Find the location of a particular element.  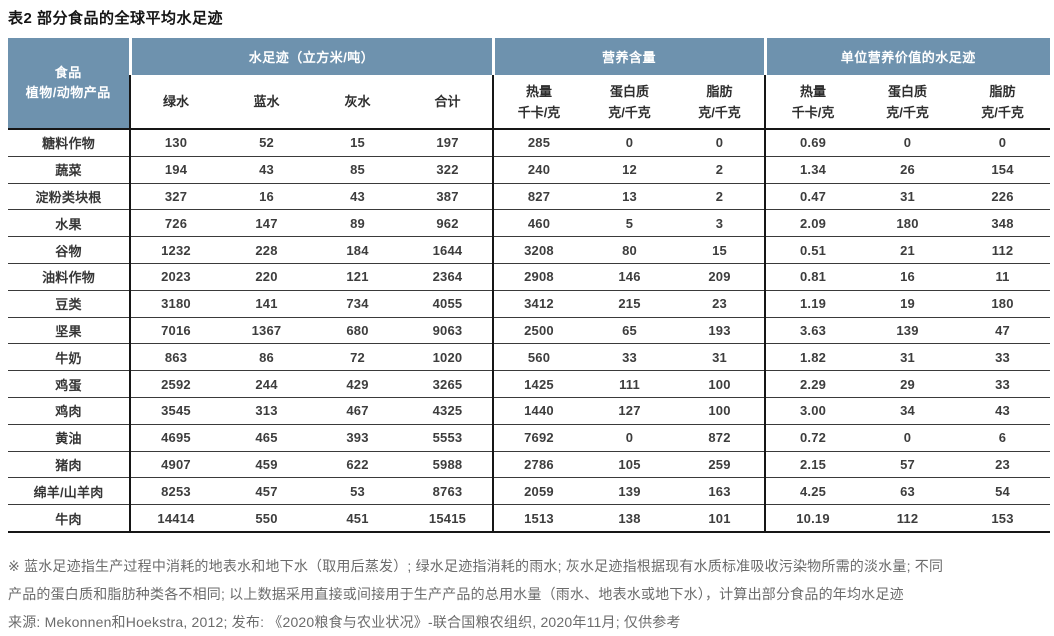

table-cell: 387 is located at coordinates (448, 197).